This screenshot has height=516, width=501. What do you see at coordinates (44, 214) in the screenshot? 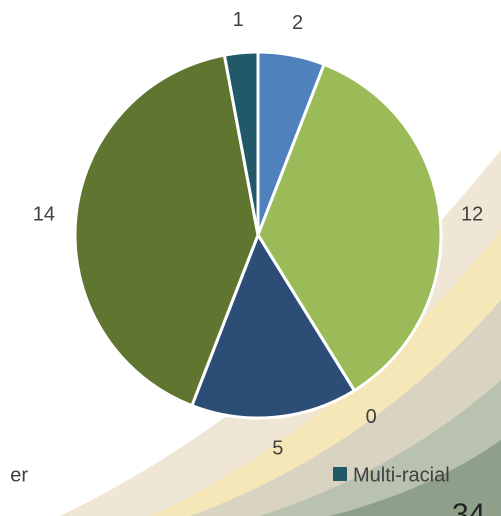
I see `data-label: 14` at bounding box center [44, 214].